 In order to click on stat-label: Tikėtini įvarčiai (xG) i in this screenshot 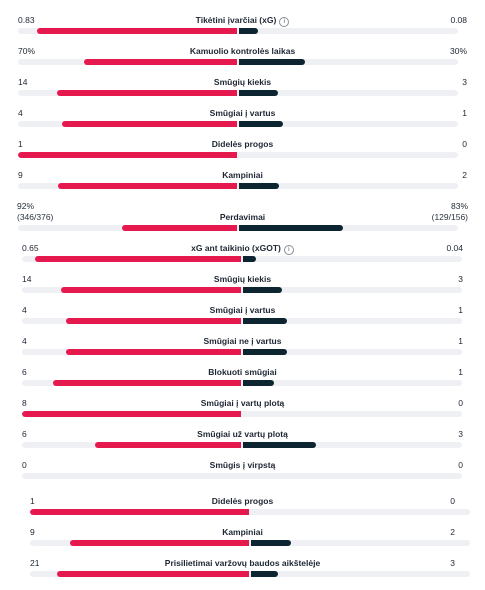, I will do `click(242, 21)`.